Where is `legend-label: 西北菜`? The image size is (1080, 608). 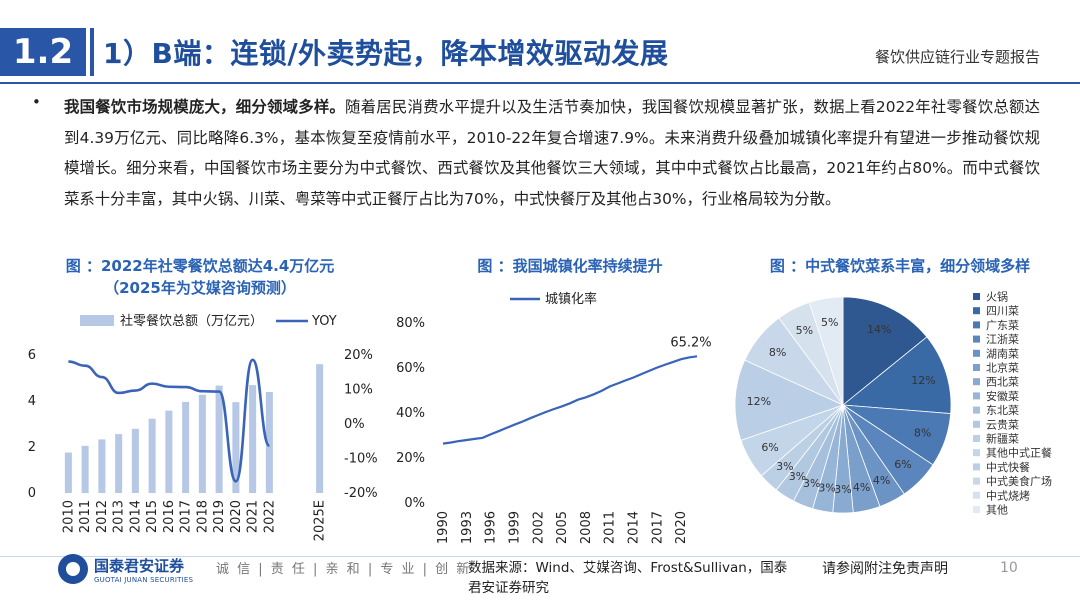
legend-label: 西北菜 is located at coordinates (1002, 382).